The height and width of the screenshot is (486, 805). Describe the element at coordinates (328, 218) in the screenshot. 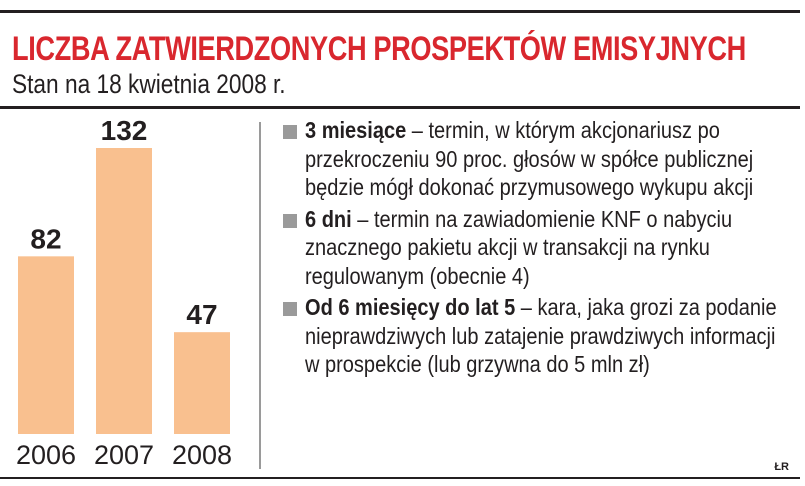

I see `note-term: 6 dni` at that location.